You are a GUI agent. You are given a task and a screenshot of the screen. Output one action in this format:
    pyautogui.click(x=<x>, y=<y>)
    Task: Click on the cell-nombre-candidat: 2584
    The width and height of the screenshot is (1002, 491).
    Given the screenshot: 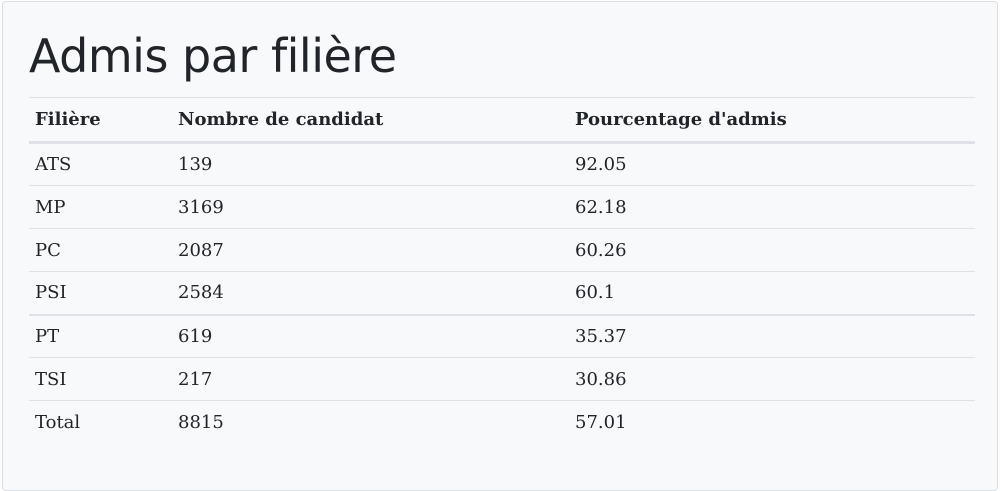 What is the action you would take?
    pyautogui.click(x=370, y=293)
    